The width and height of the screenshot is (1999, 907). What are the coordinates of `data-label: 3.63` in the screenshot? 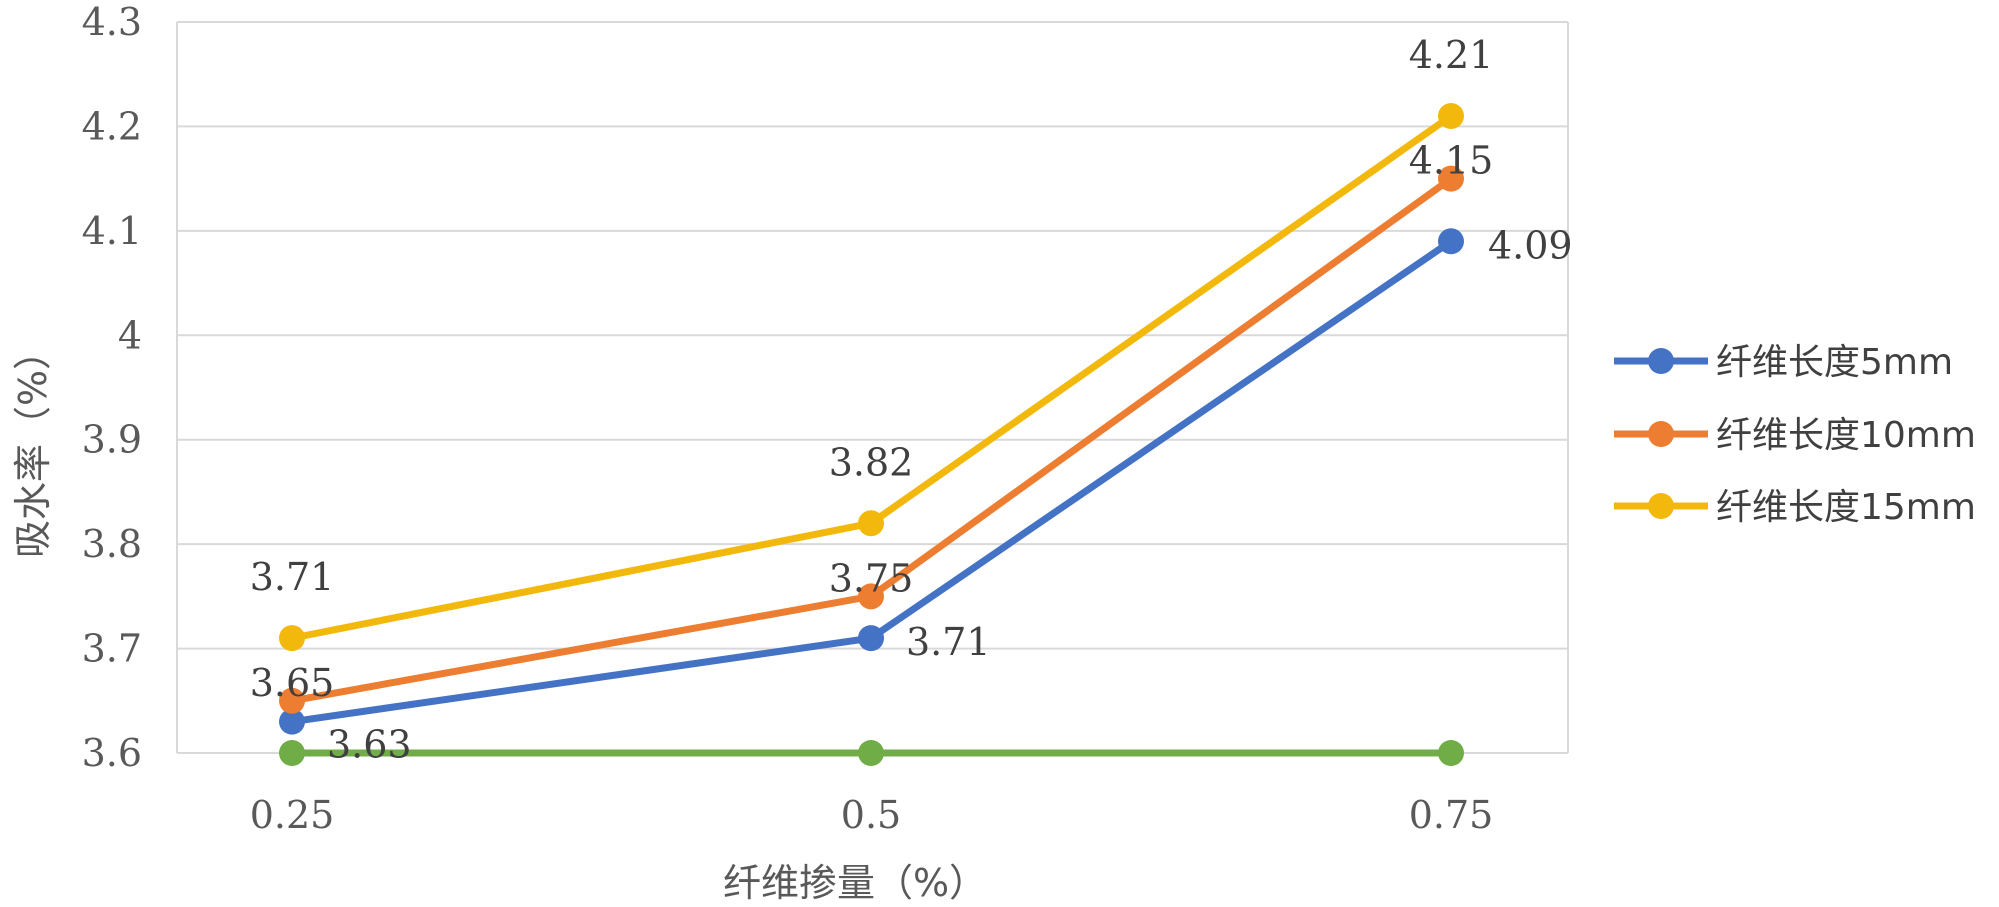 It's located at (369, 745).